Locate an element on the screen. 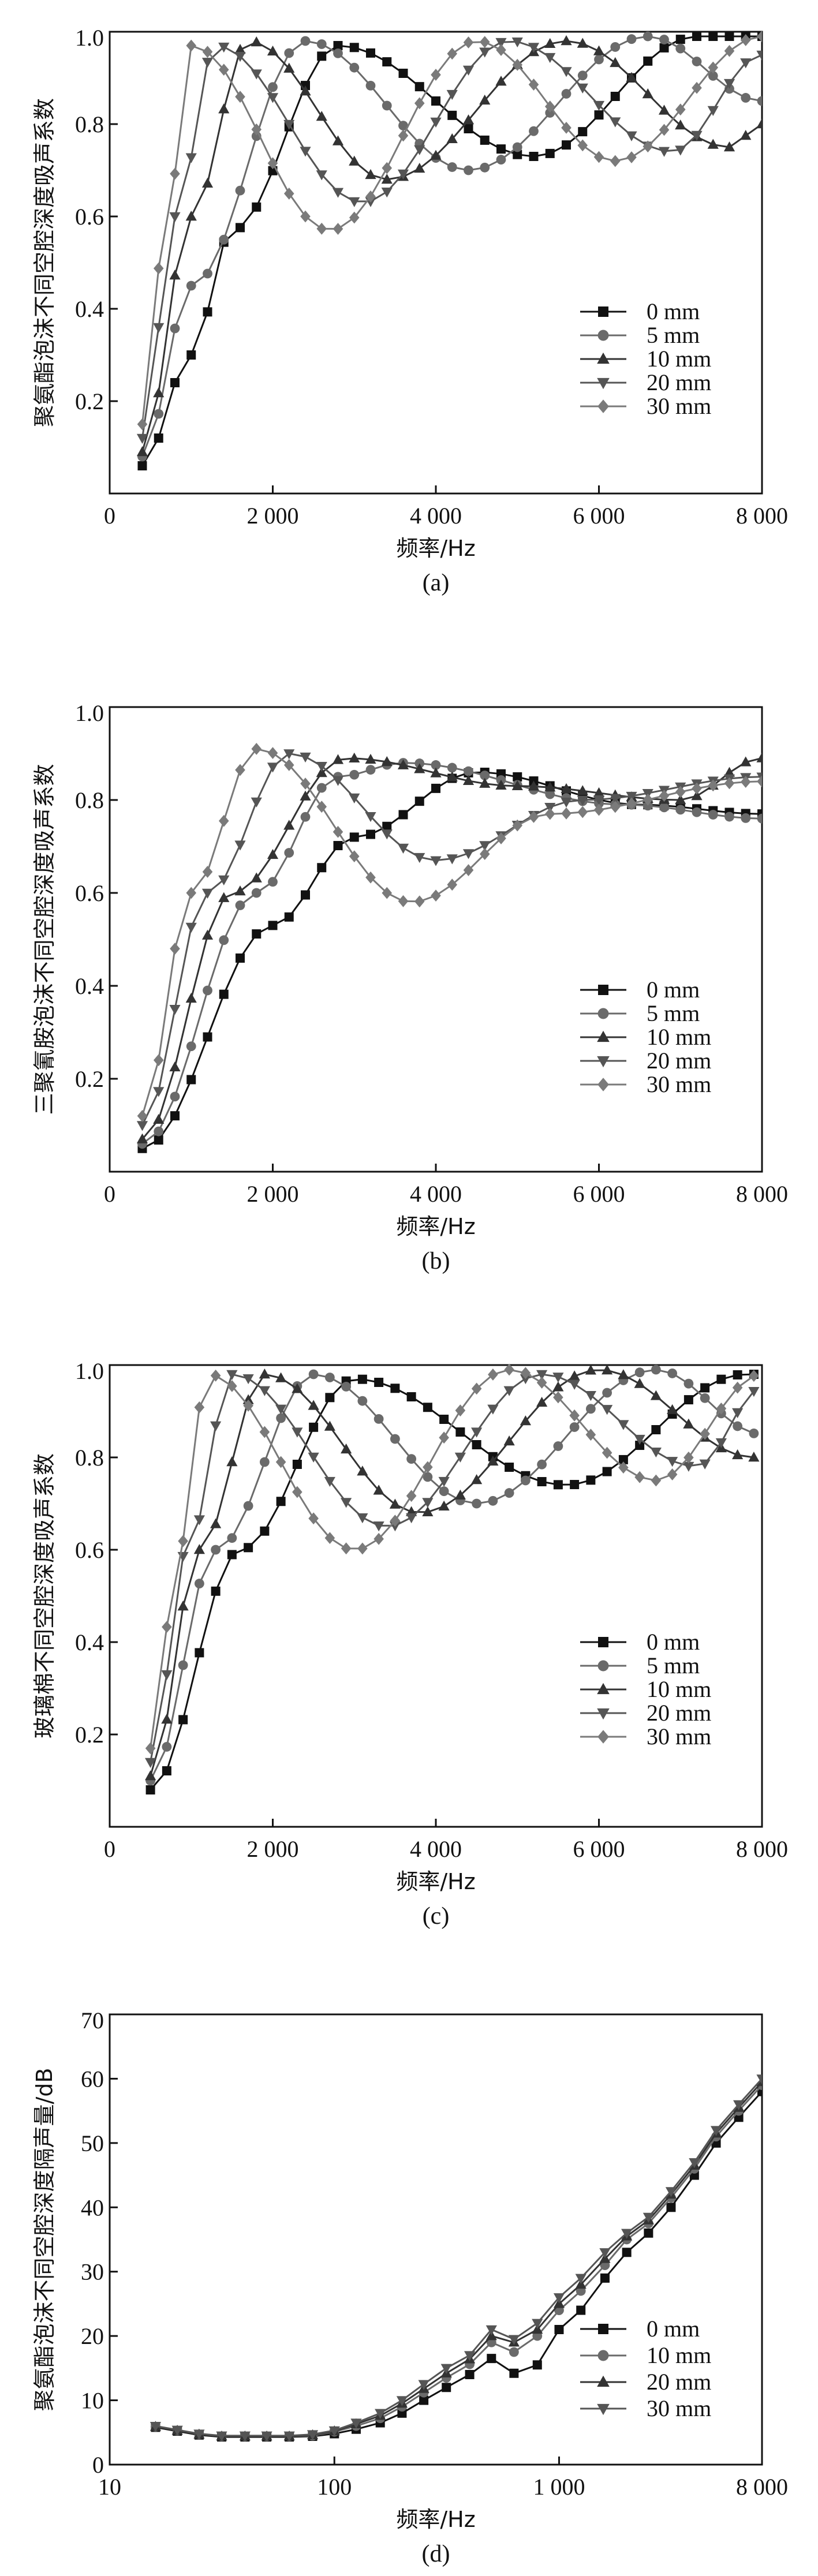 The height and width of the screenshot is (2576, 818). x-axis-label: 频率/Hz is located at coordinates (435, 2519).